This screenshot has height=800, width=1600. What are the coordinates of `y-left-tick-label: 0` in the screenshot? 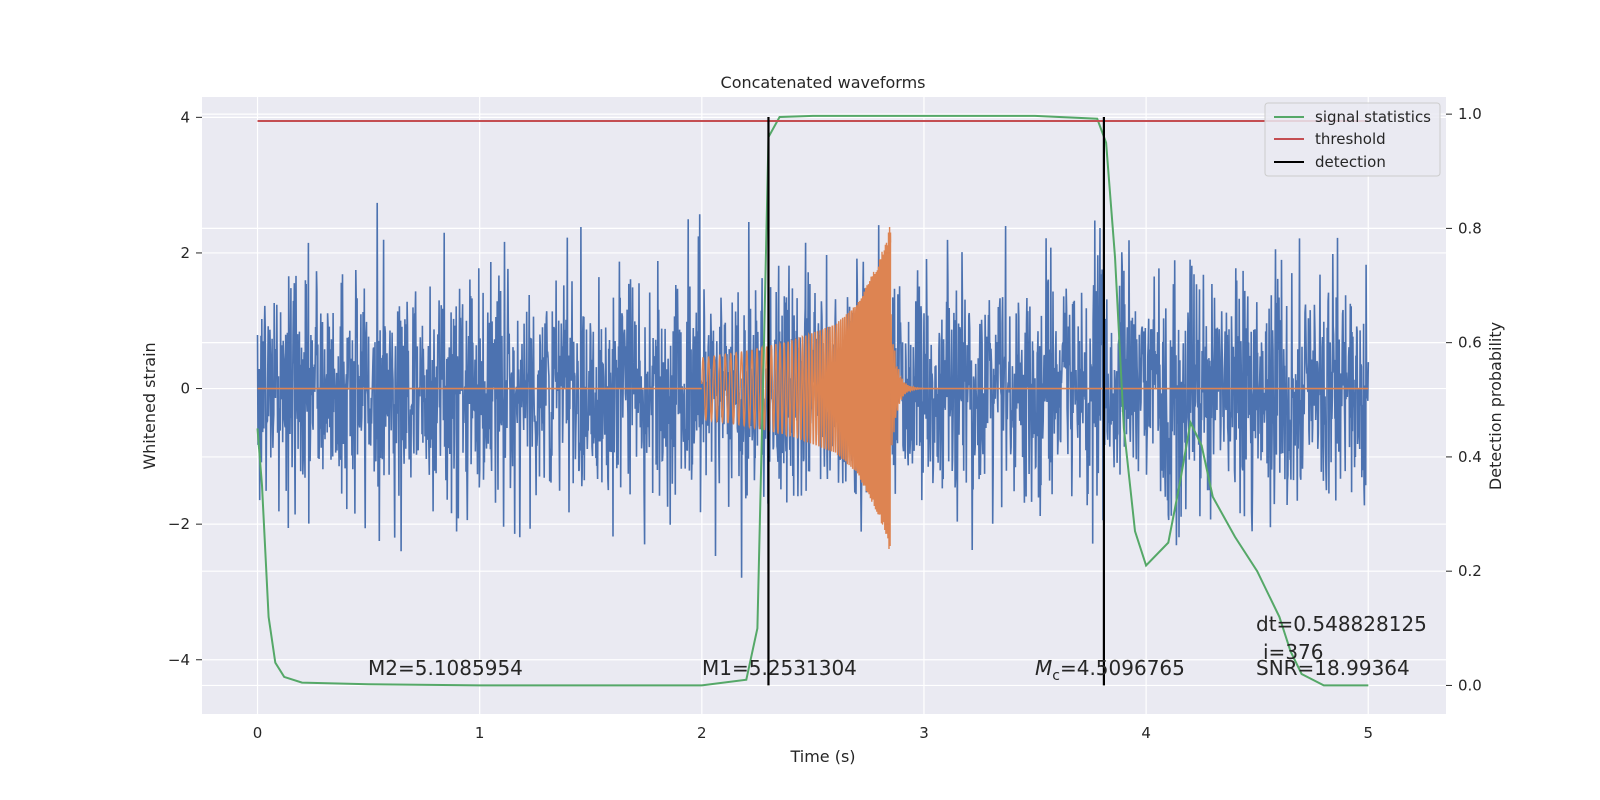 It's located at (185, 389).